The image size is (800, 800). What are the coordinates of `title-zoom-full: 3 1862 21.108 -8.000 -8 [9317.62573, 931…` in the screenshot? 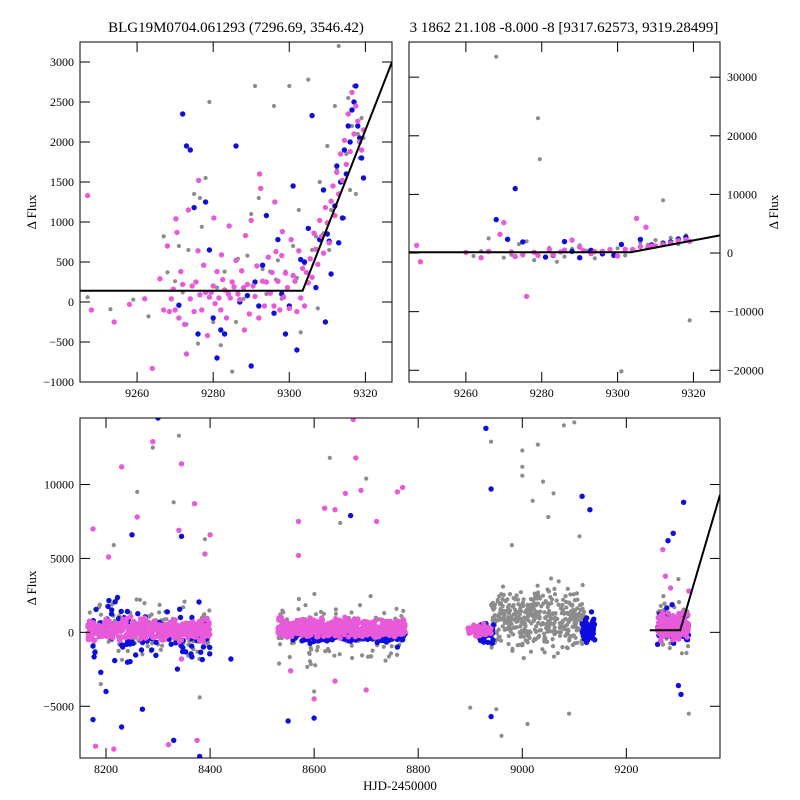 It's located at (564, 28).